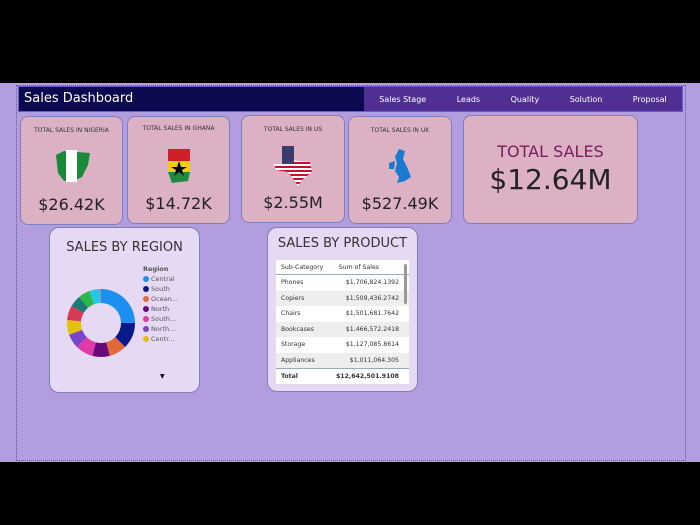  Describe the element at coordinates (289, 376) in the screenshot. I see `total-label: Total` at that location.